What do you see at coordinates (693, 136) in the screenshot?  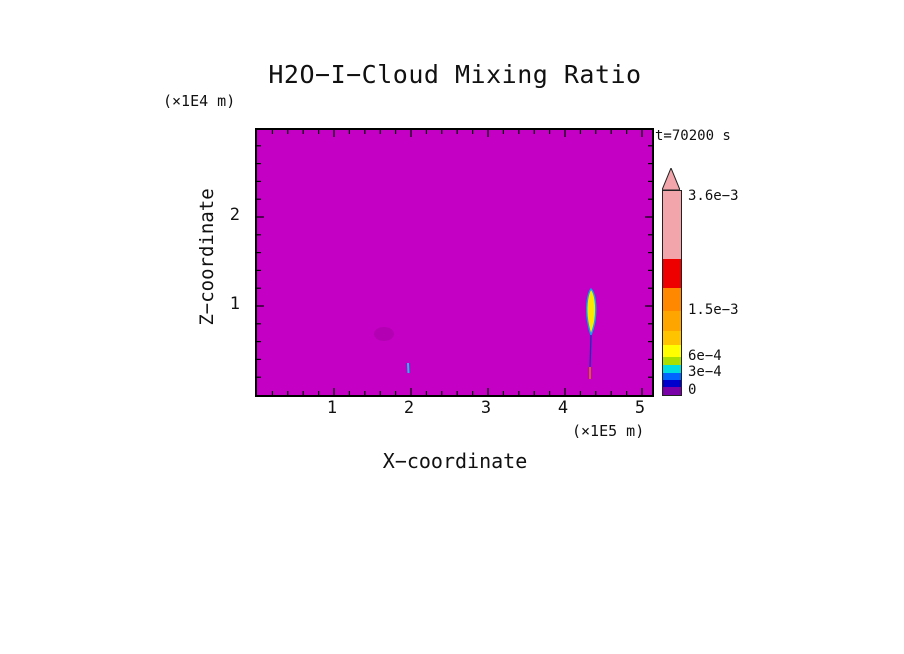 I see `time-annotation: t=70200 s` at bounding box center [693, 136].